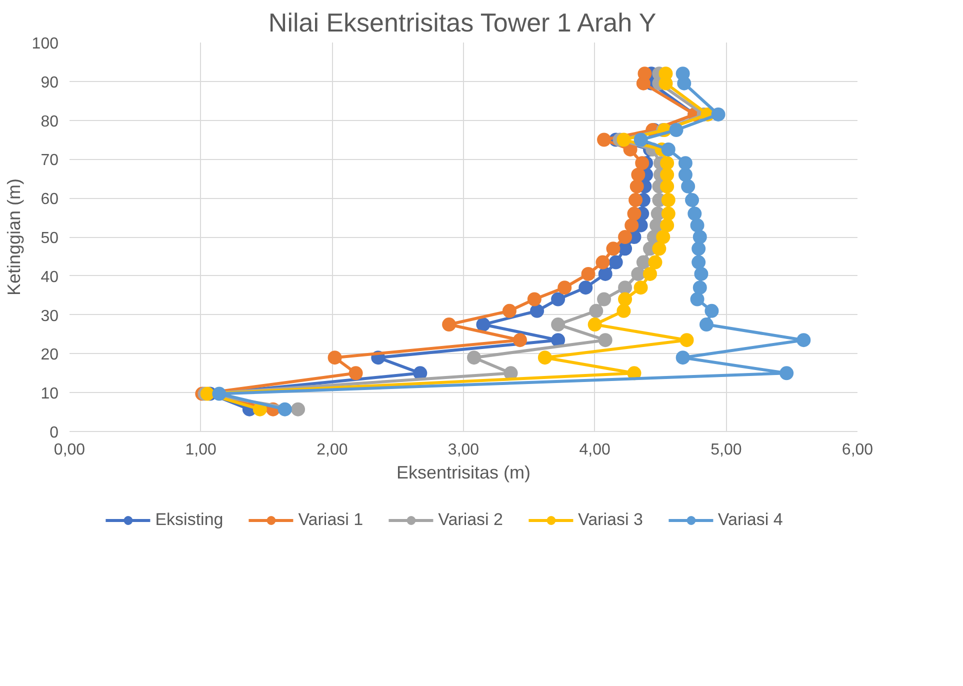  I want to click on x-tick-label: 4,00, so click(595, 450).